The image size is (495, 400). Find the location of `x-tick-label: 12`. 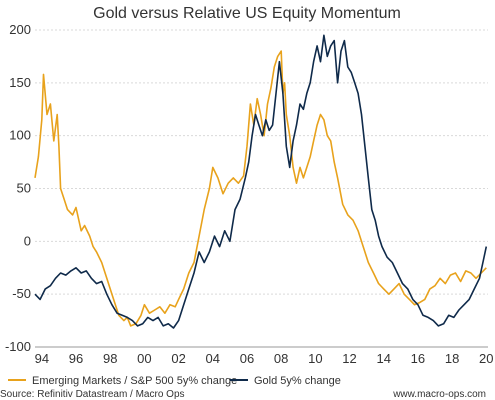

x-tick-label: 12 is located at coordinates (349, 358).